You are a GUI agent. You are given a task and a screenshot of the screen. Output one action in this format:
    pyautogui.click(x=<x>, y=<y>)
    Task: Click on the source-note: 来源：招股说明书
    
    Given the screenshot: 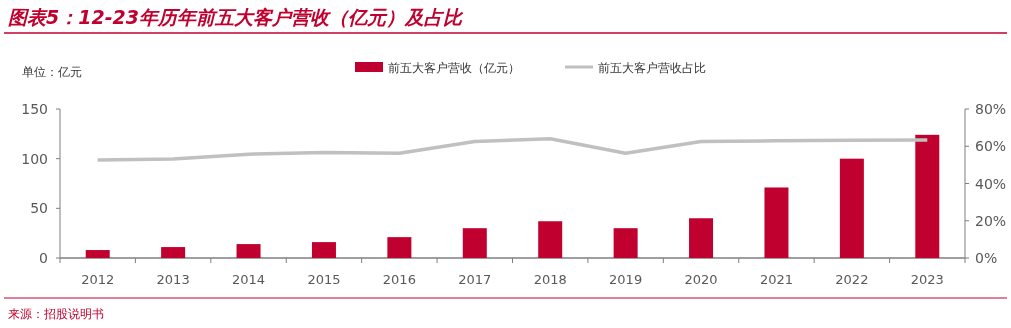 What is the action you would take?
    pyautogui.click(x=56, y=314)
    